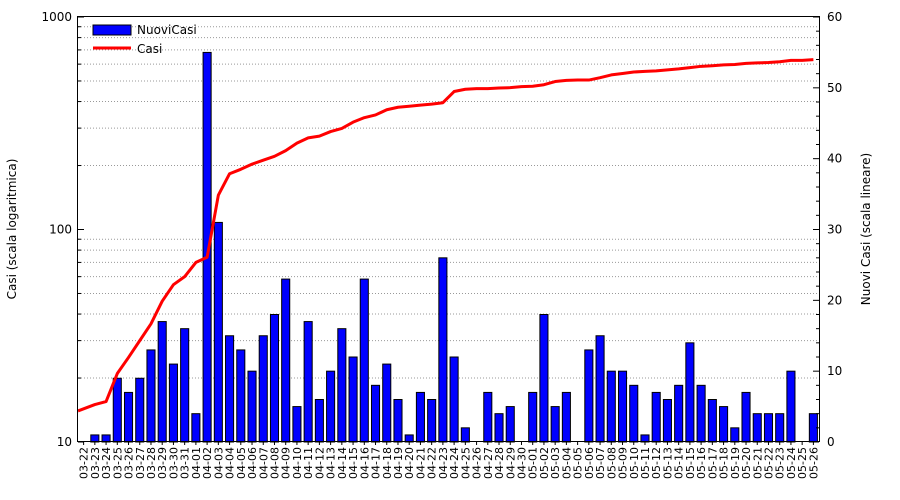  I want to click on x-tick-label: 05-07, so click(600, 463).